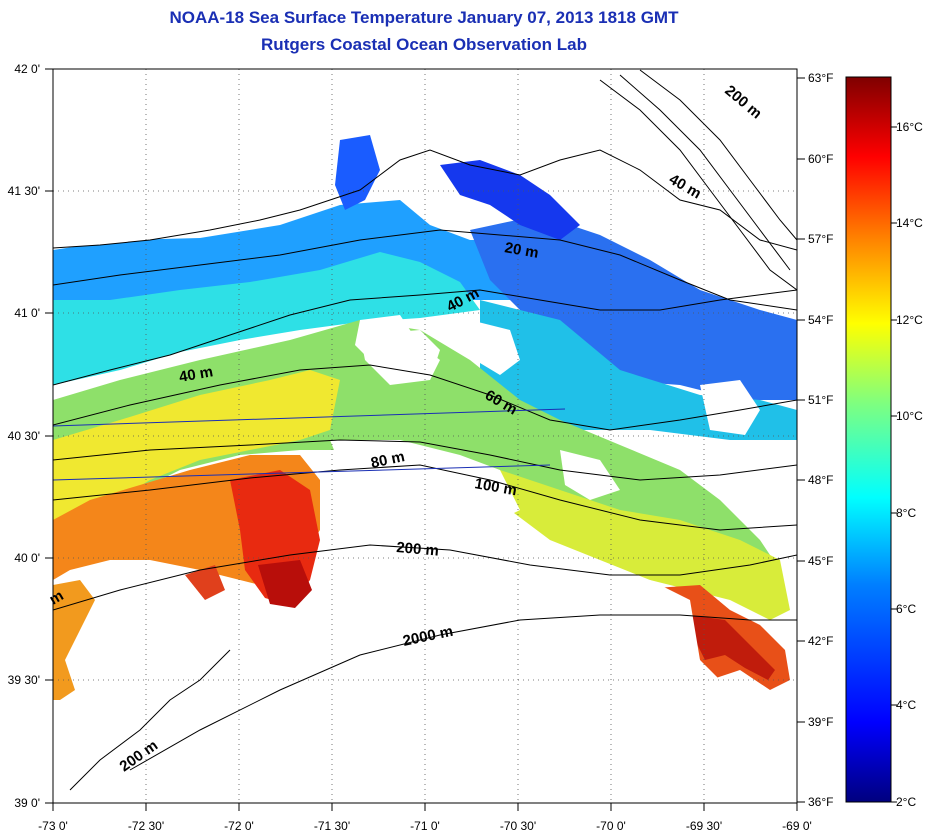  Describe the element at coordinates (820, 722) in the screenshot. I see `fahrenheit-label: 39°F` at that location.